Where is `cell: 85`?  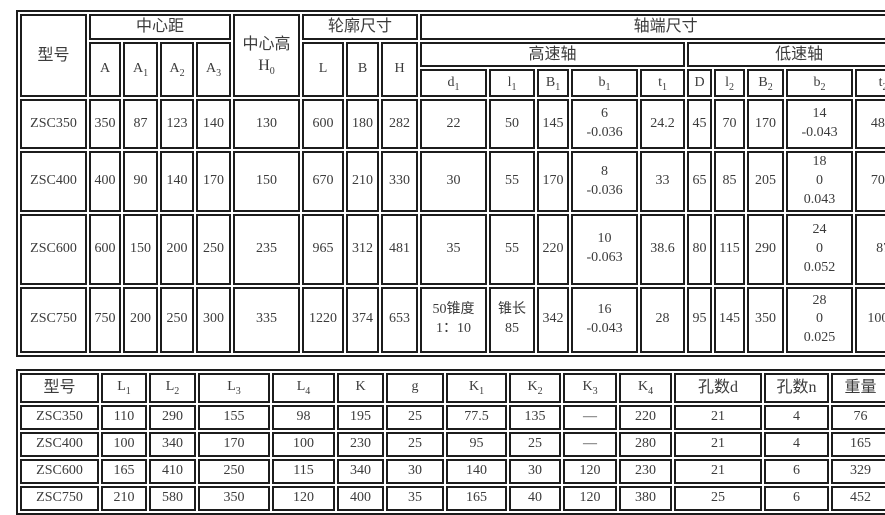
cell: 85 is located at coordinates (730, 181).